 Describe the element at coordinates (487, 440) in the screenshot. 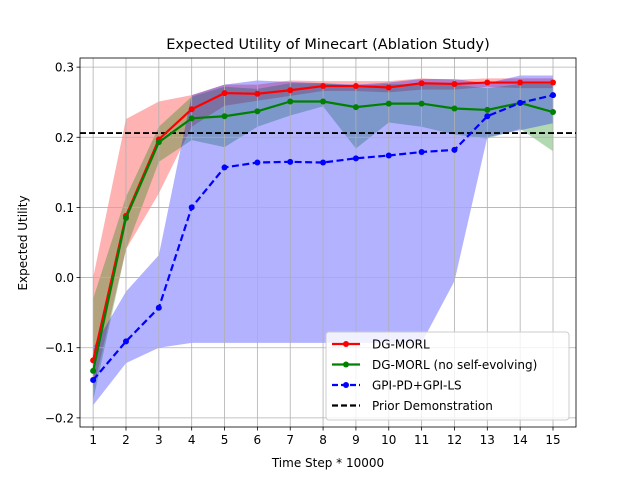

I see `x-tick-label: 13` at that location.